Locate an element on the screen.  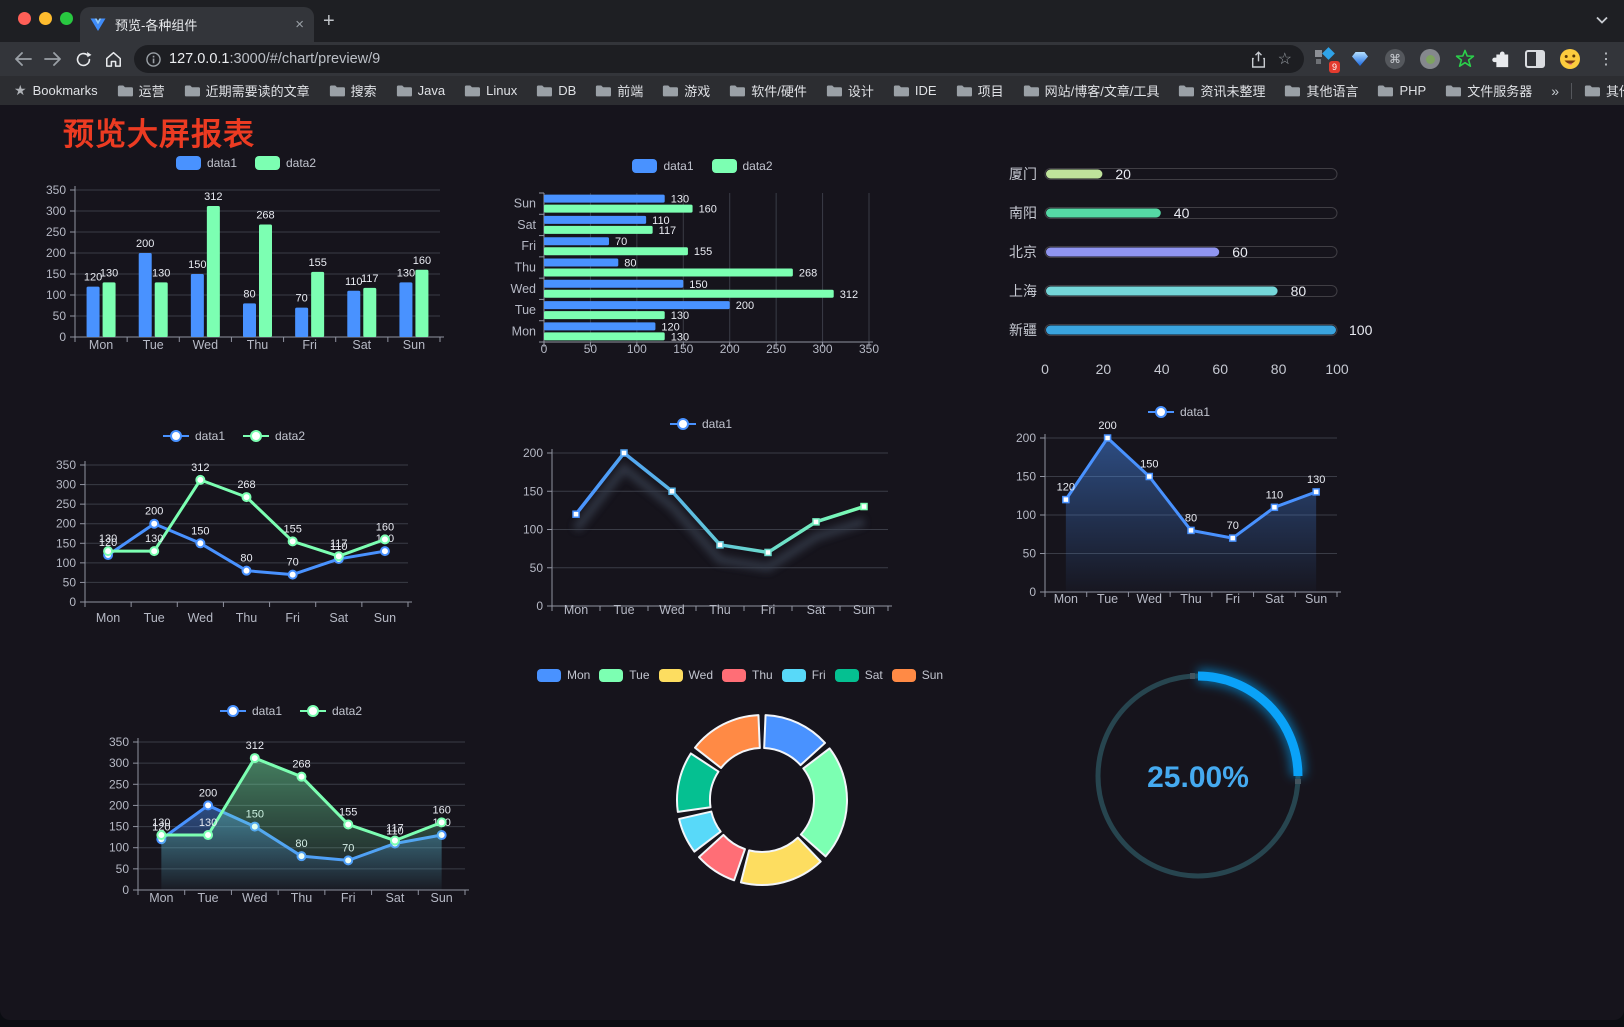
svg-text: 268 is located at coordinates (265, 215).